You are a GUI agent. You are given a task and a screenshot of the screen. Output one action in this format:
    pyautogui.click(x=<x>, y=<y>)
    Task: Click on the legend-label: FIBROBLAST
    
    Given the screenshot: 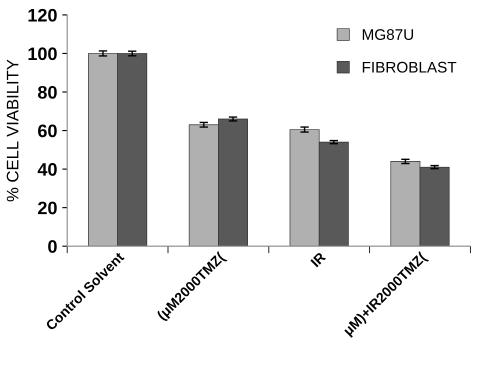 What is the action you would take?
    pyautogui.click(x=409, y=67)
    